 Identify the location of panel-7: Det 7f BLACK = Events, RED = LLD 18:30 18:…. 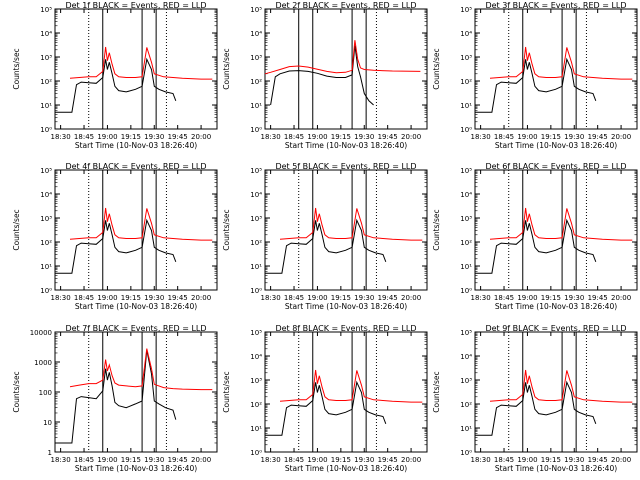
(115, 398).